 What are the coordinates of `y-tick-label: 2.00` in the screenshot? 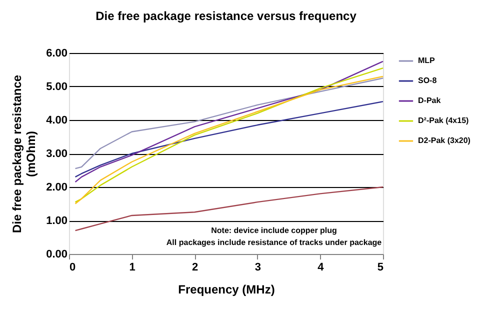 It's located at (57, 188).